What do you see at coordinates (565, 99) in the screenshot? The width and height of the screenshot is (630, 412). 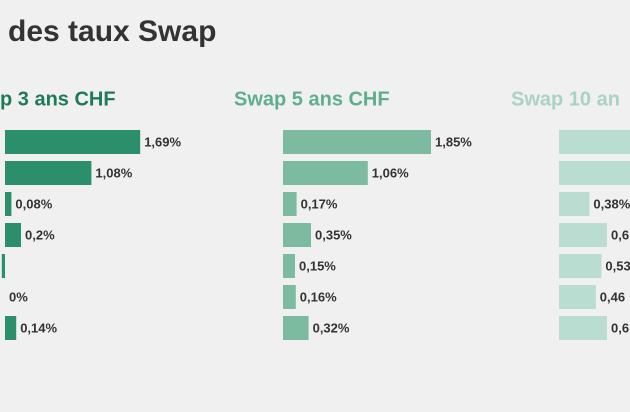 I see `chart-title: Swap 10 an` at bounding box center [565, 99].